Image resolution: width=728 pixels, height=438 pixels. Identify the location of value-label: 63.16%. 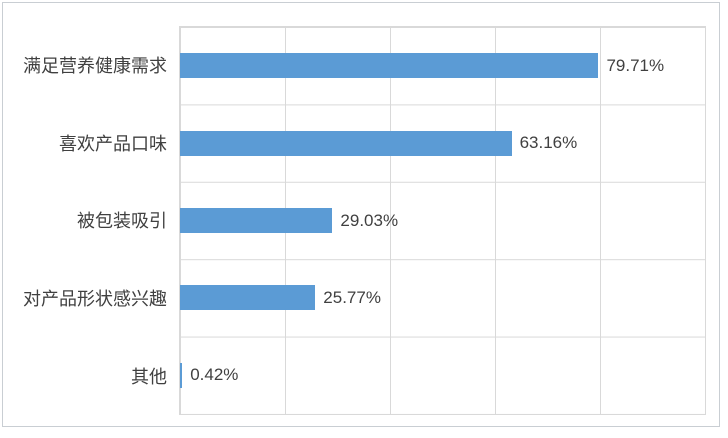
(548, 143).